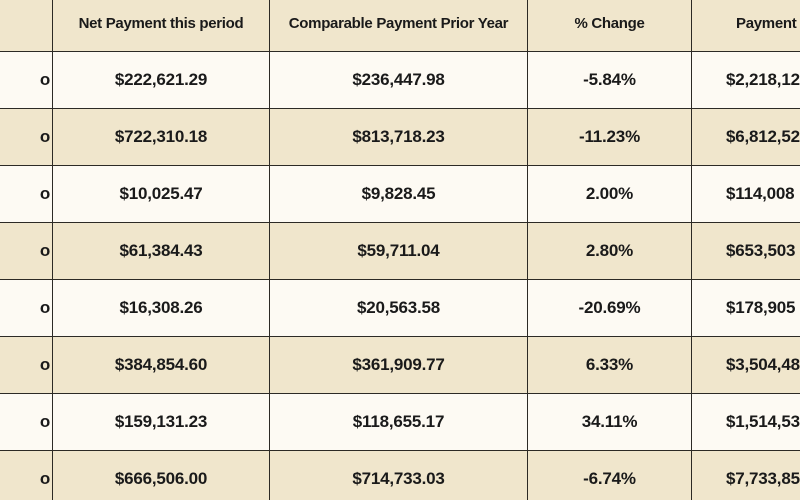 This screenshot has width=800, height=500. What do you see at coordinates (745, 251) in the screenshot?
I see `payment-ytd-cell: $653,503` at bounding box center [745, 251].